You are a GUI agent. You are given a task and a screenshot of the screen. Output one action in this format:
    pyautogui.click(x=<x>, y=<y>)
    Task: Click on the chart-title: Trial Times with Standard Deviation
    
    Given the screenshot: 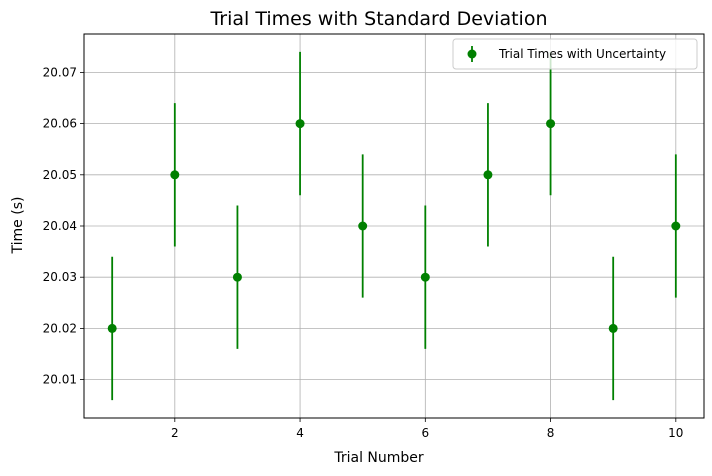 What is the action you would take?
    pyautogui.click(x=378, y=19)
    